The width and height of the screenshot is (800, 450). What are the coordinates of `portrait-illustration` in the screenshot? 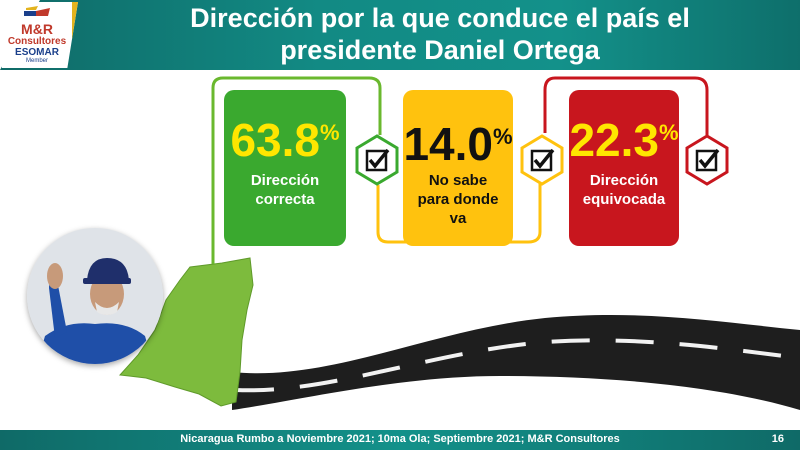 It's located at (95, 296).